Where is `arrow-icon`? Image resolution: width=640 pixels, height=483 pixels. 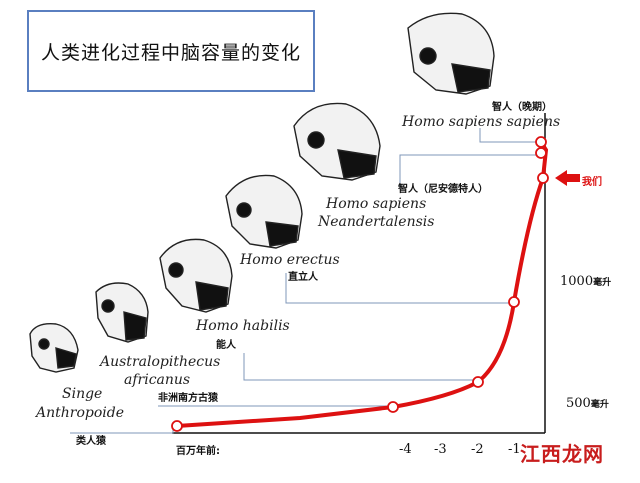 arrow-icon is located at coordinates (567, 178).